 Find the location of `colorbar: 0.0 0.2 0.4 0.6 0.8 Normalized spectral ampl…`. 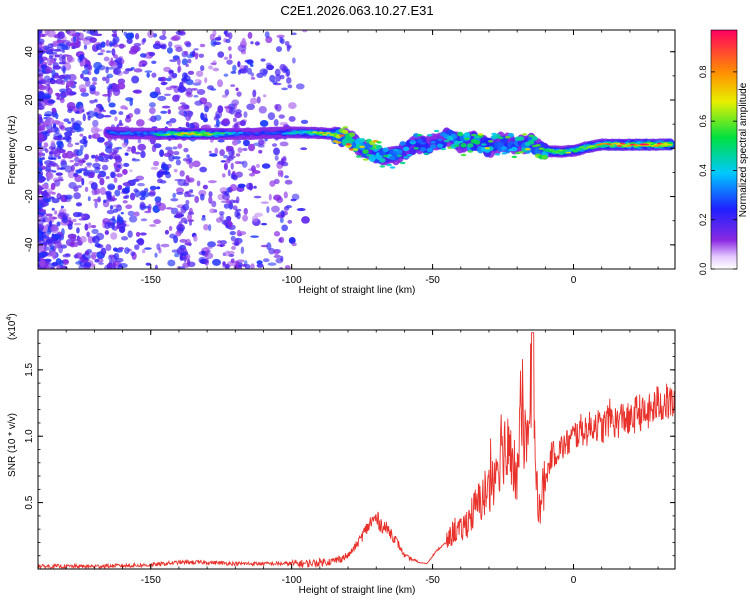

colorbar: 0.0 0.2 0.4 0.6 0.8 Normalized spectral ampl… is located at coordinates (723, 152).